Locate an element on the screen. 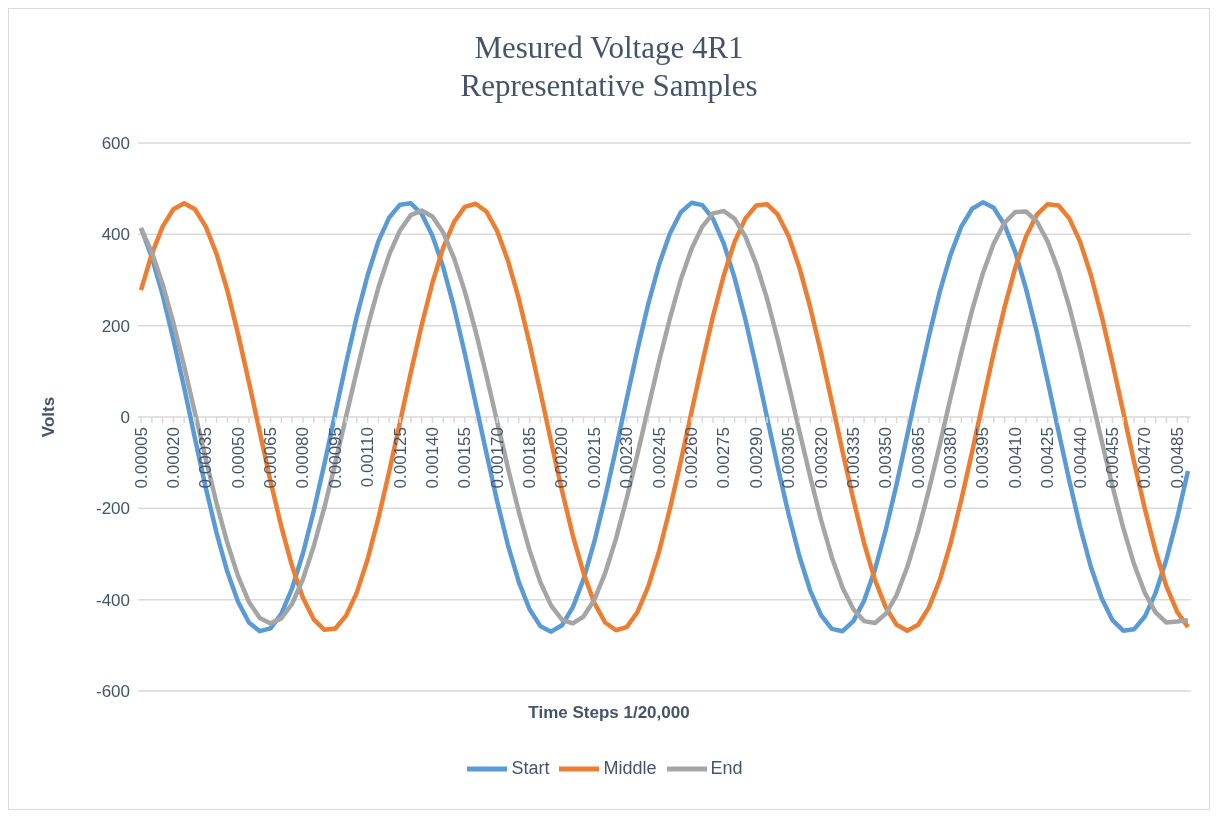 Image resolution: width=1219 pixels, height=819 pixels. x-tick-label: 0.00230 is located at coordinates (627, 458).